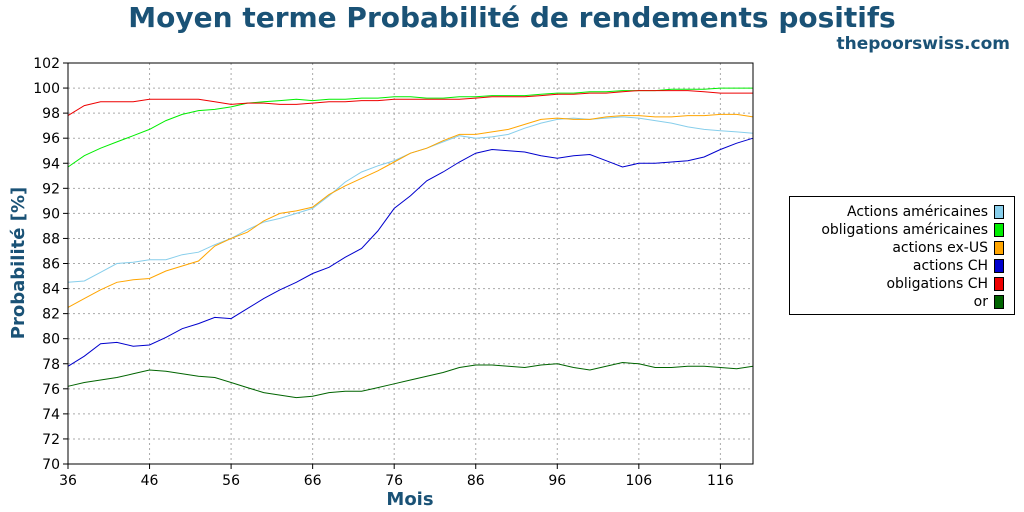  What do you see at coordinates (46, 89) in the screenshot?
I see `y-tick-label: 100` at bounding box center [46, 89].